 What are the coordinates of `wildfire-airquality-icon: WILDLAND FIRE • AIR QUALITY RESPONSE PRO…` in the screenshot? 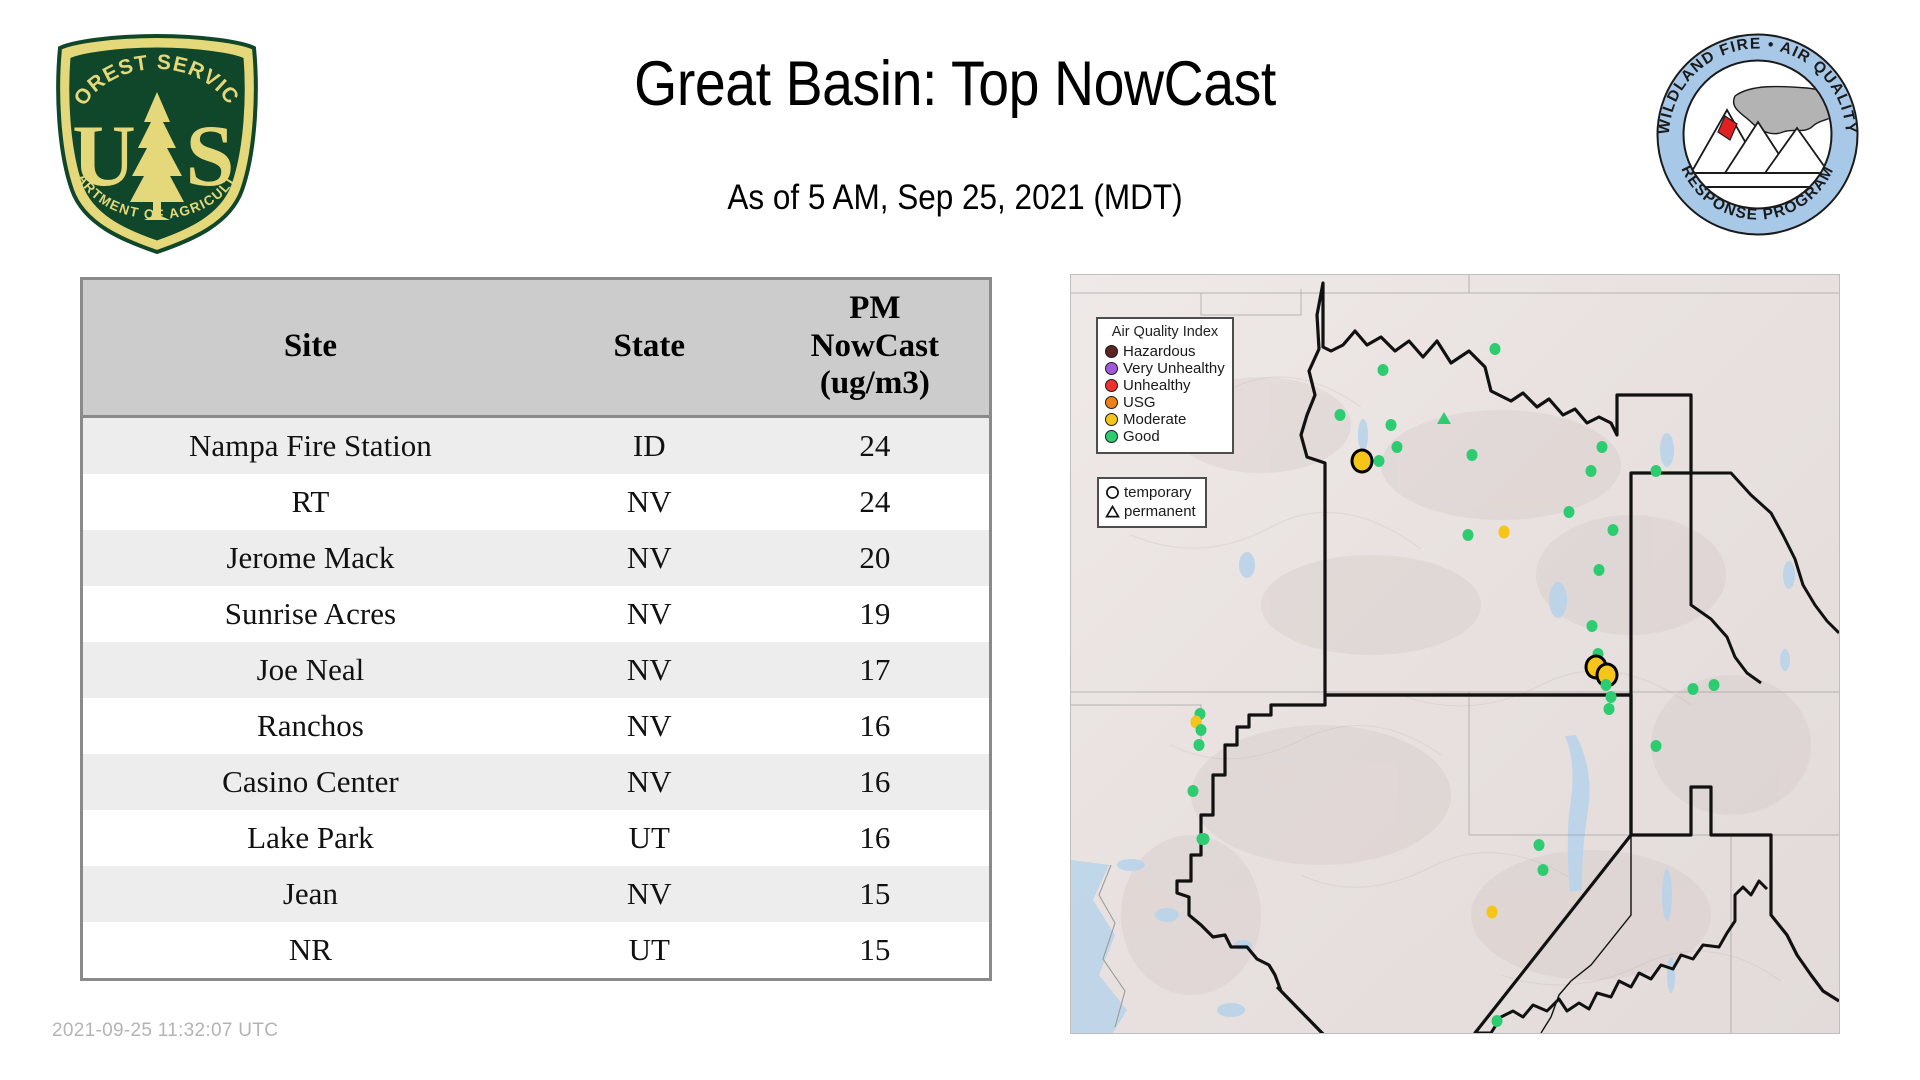 It's located at (1757, 134).